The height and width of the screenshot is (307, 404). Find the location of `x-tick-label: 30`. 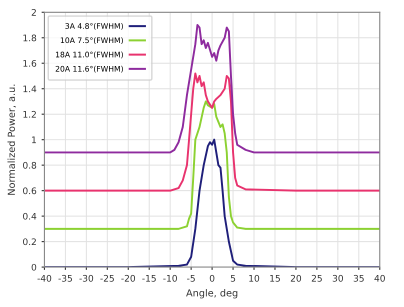

x-tick-label: 30 is located at coordinates (337, 278).